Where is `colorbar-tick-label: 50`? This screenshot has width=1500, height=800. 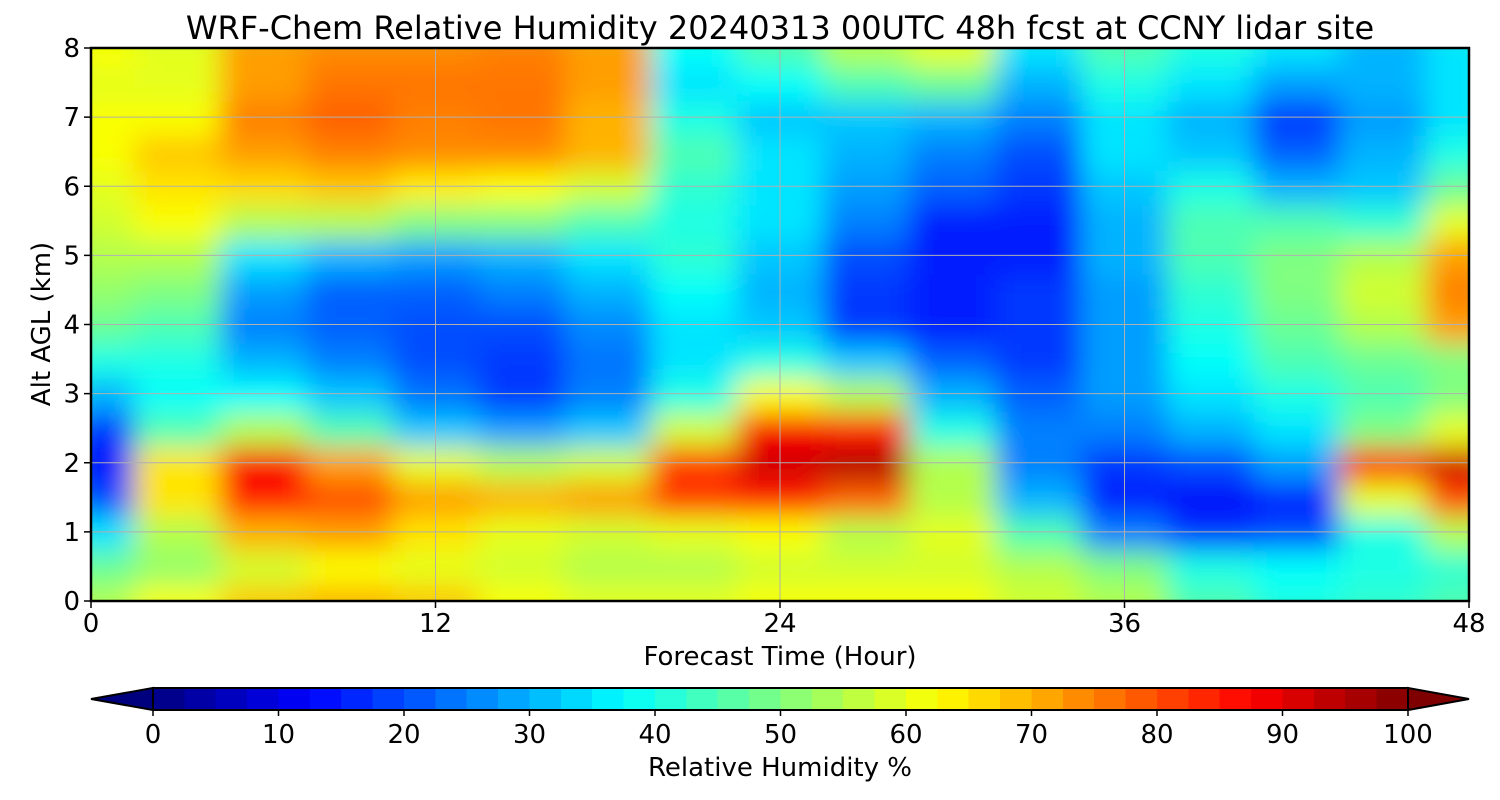 colorbar-tick-label: 50 is located at coordinates (780, 735).